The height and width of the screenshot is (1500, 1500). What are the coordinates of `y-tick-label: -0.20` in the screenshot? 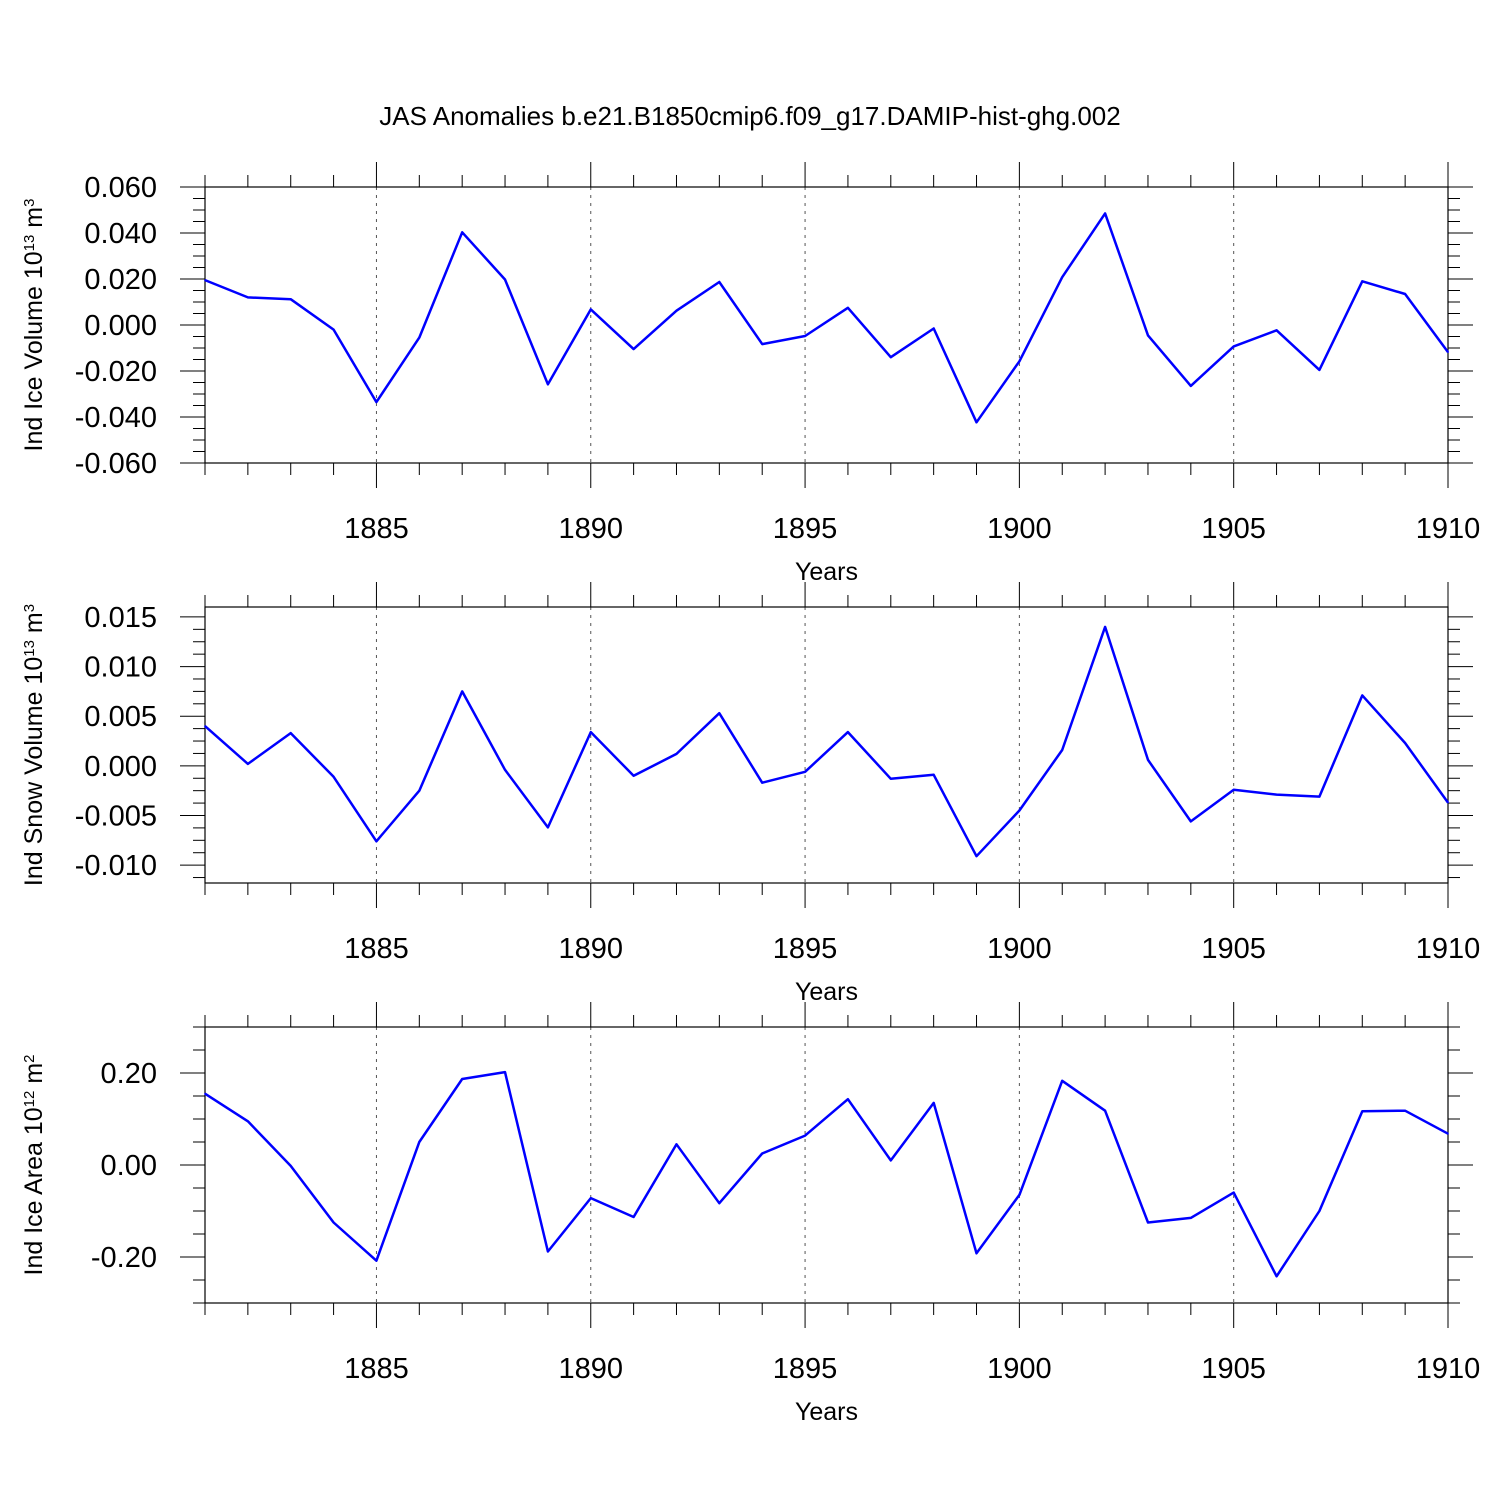 It's located at (124, 1258).